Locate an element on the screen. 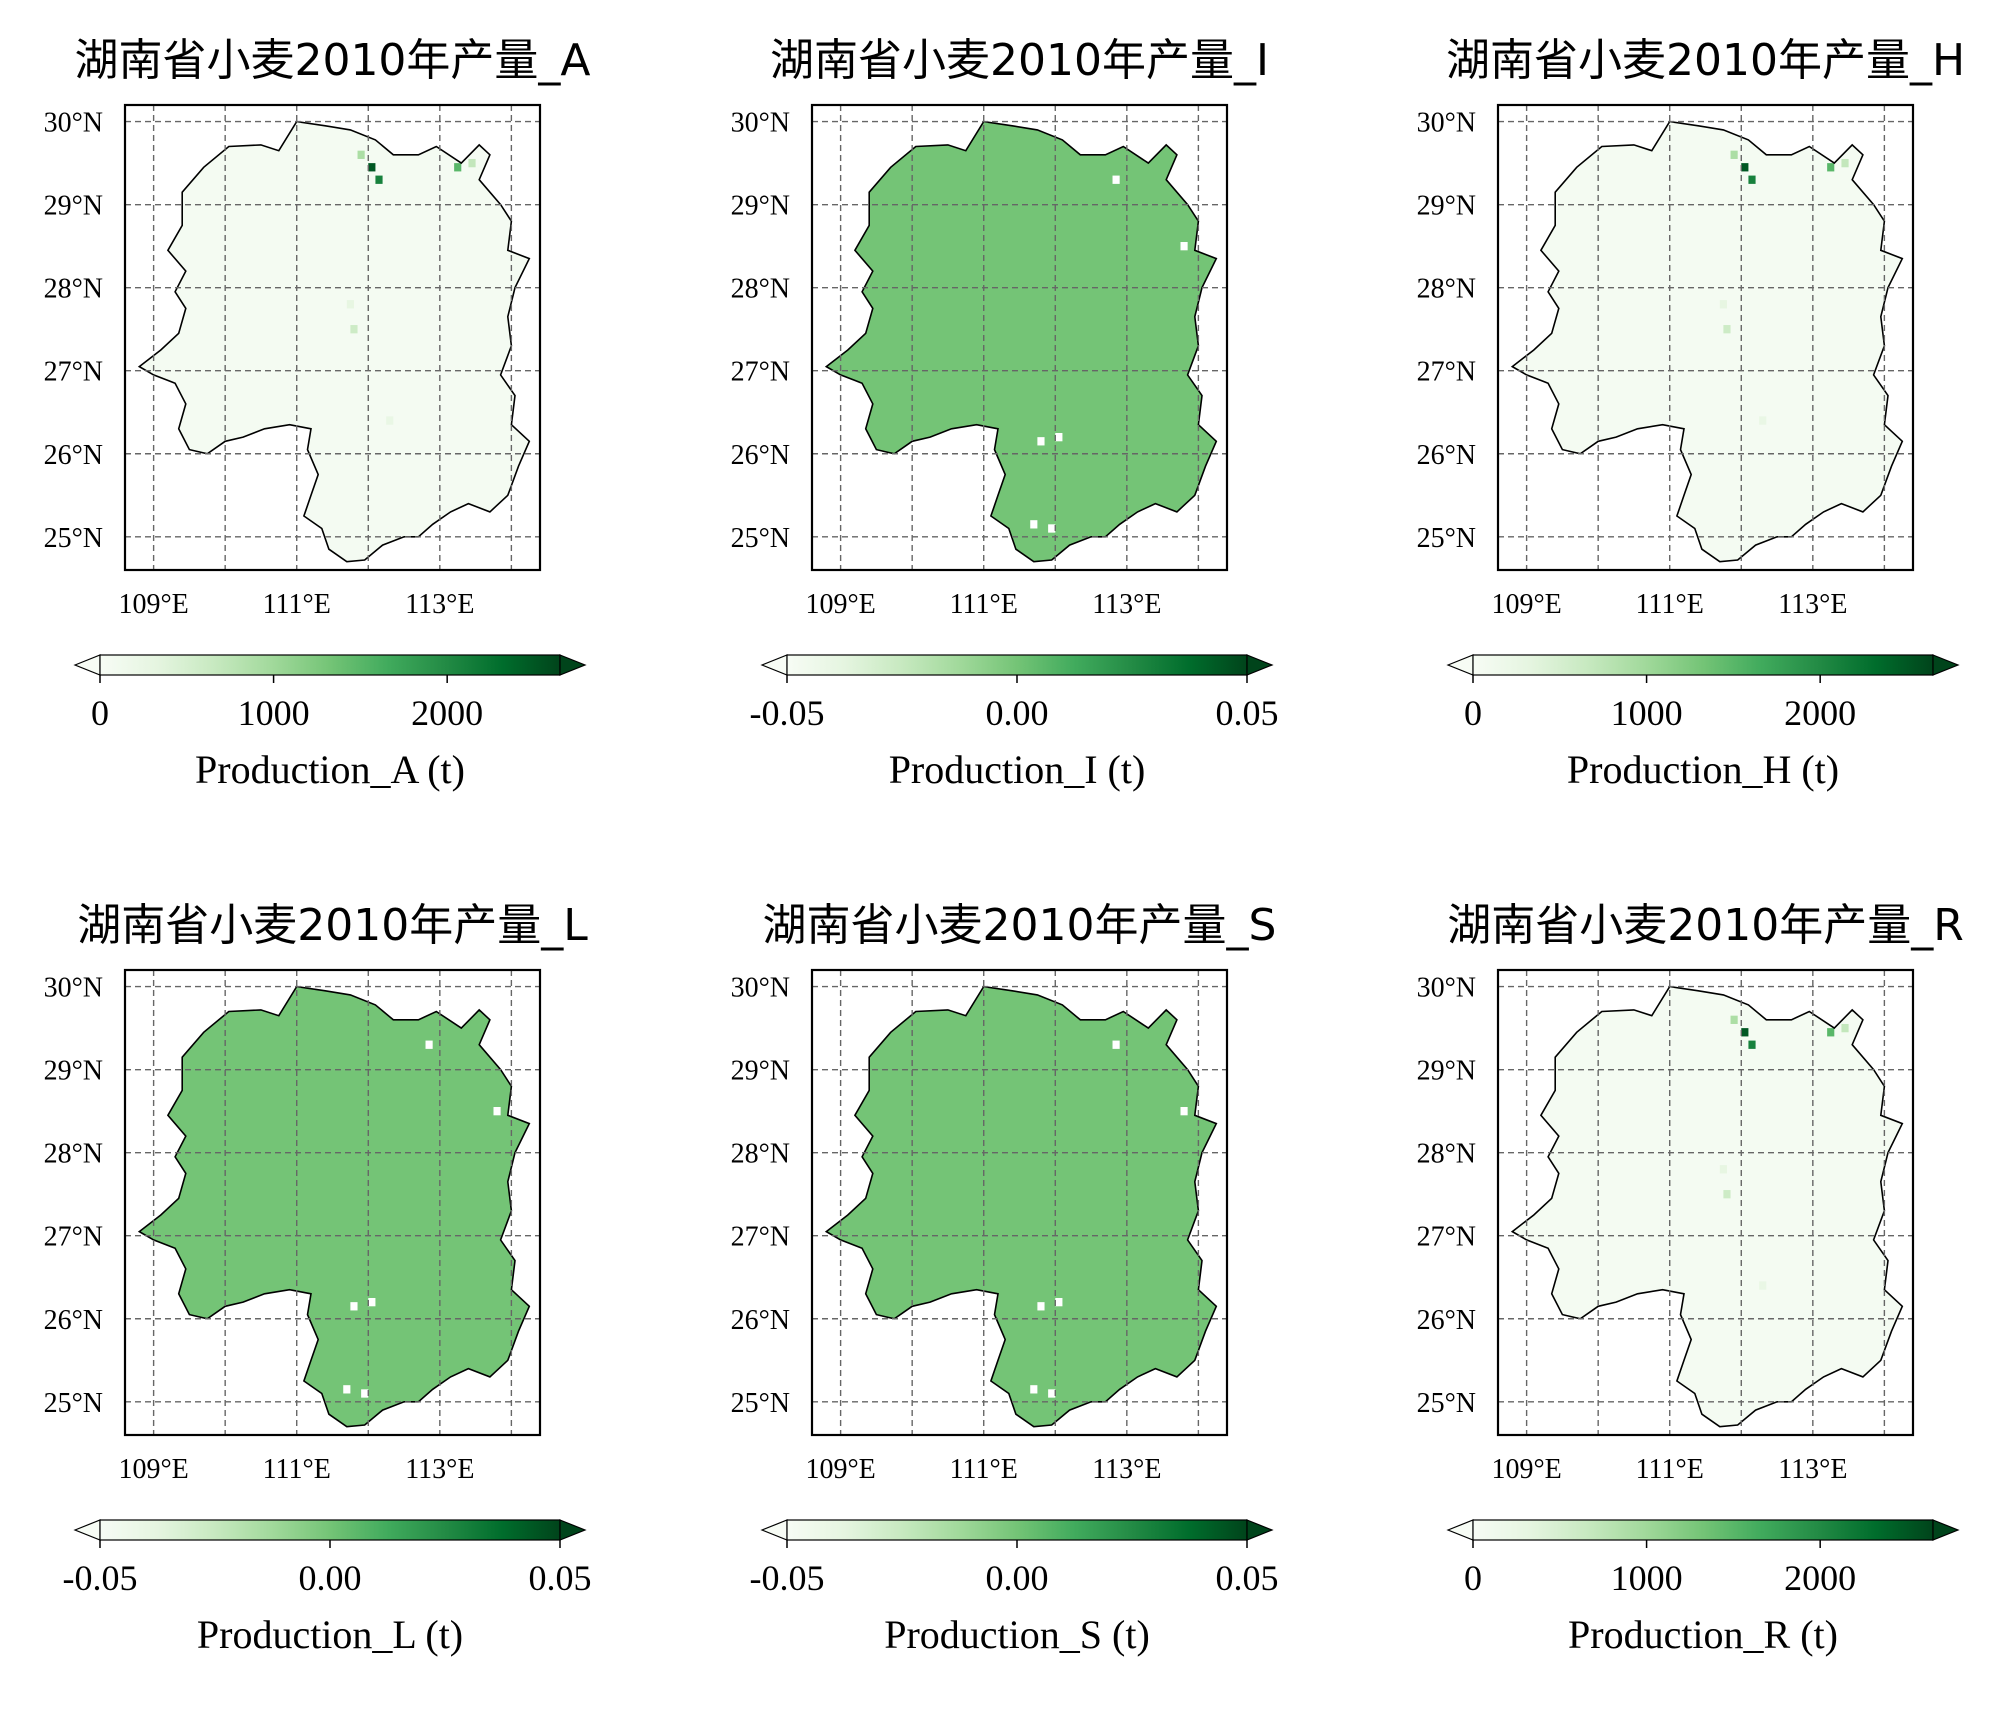 The height and width of the screenshot is (1714, 2007). colorbar-label: Production_A (t) is located at coordinates (330, 769).